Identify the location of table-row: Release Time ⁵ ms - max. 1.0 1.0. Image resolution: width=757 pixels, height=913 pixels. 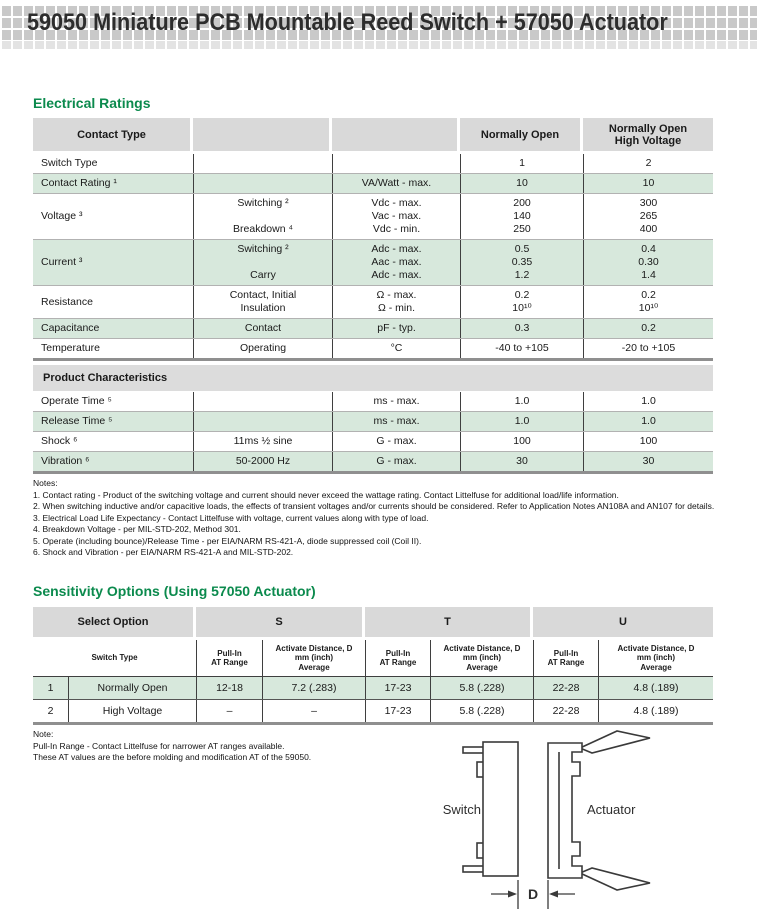
(373, 422).